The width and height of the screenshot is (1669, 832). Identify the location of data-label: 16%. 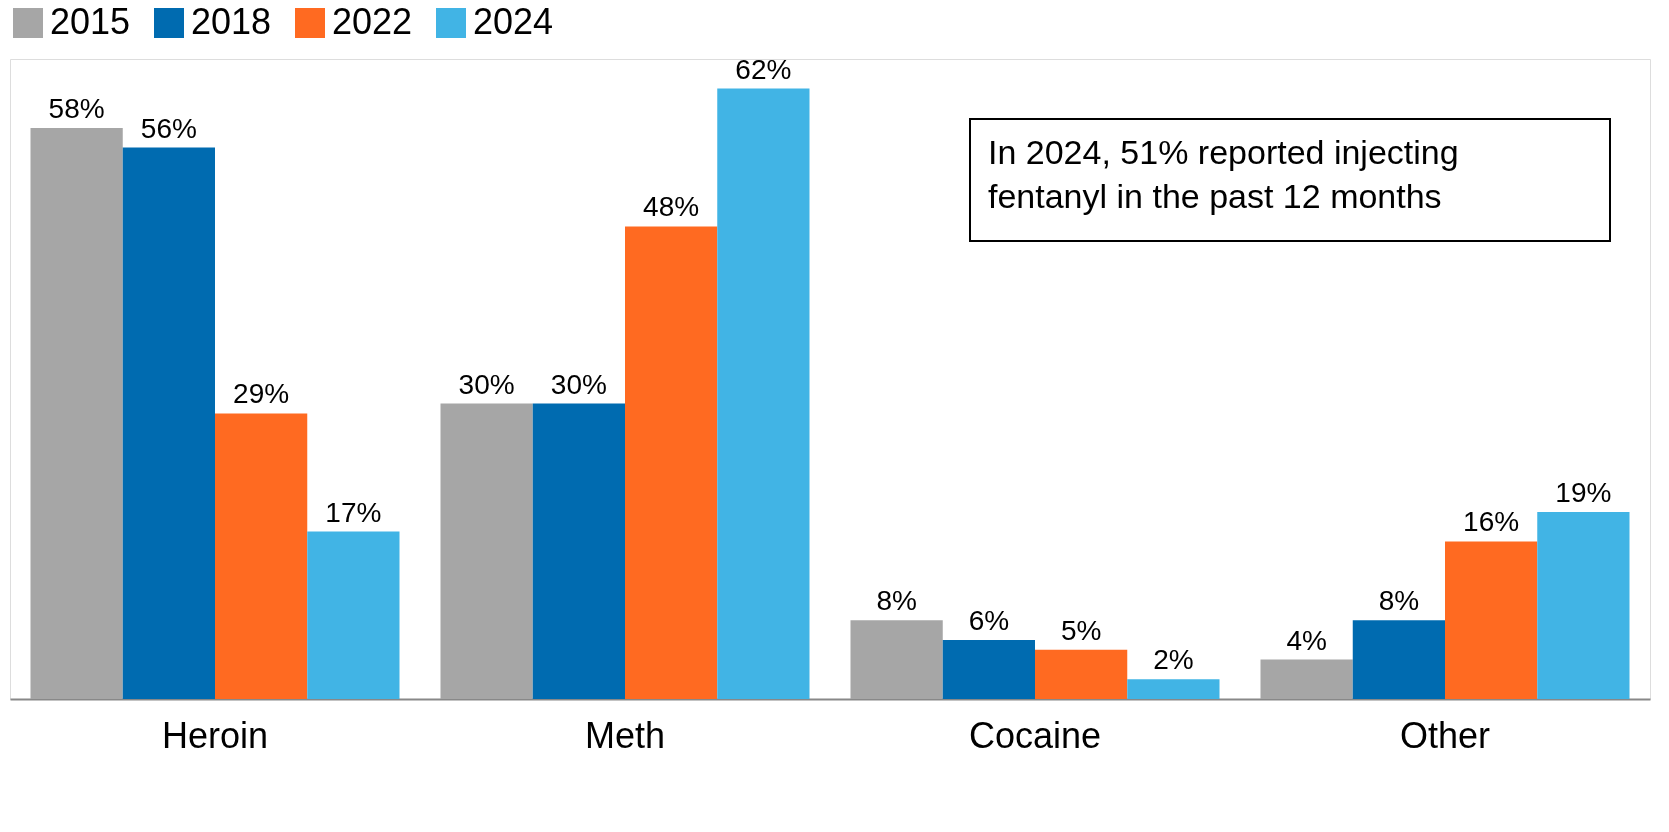
(1491, 522).